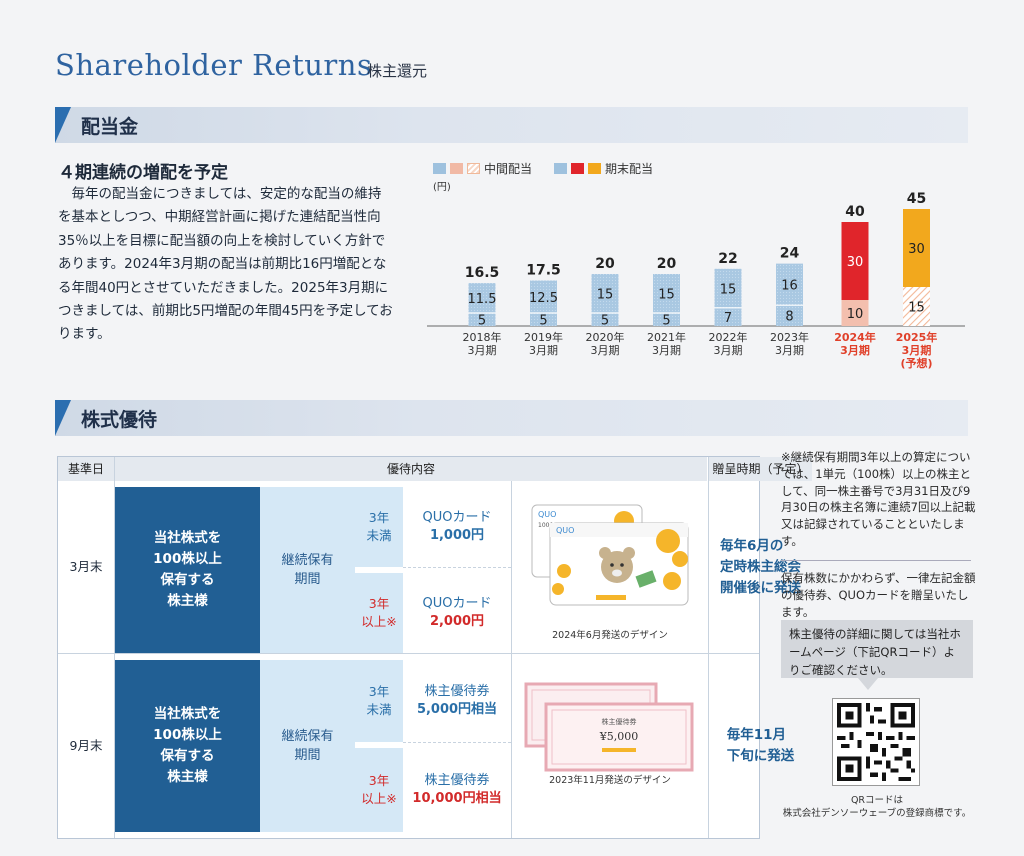 Image resolution: width=1024 pixels, height=856 pixels. What do you see at coordinates (790, 254) in the screenshot?
I see `data-label-total: 24` at bounding box center [790, 254].